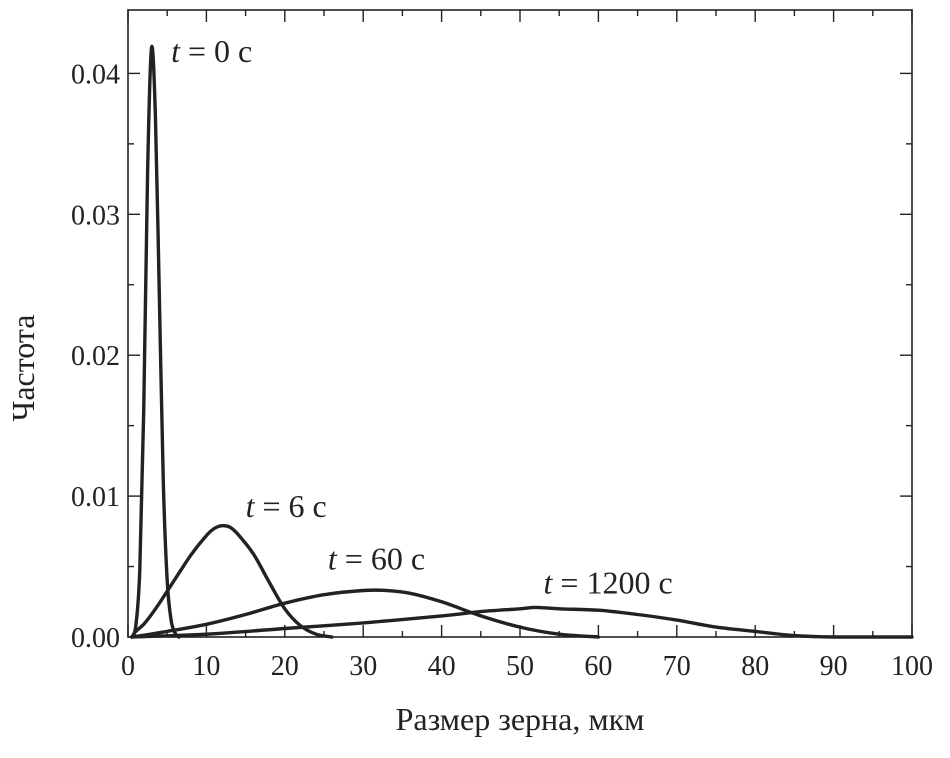 The height and width of the screenshot is (758, 950). I want to click on series-annotation-1: t = 6 с, so click(286, 506).